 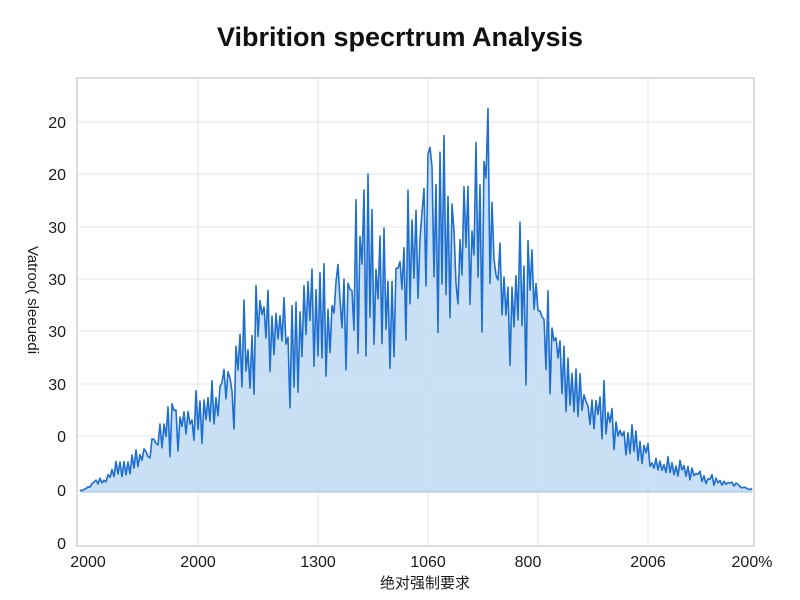 What do you see at coordinates (400, 37) in the screenshot?
I see `chart-title: Vibrition specrtrum Analysis` at bounding box center [400, 37].